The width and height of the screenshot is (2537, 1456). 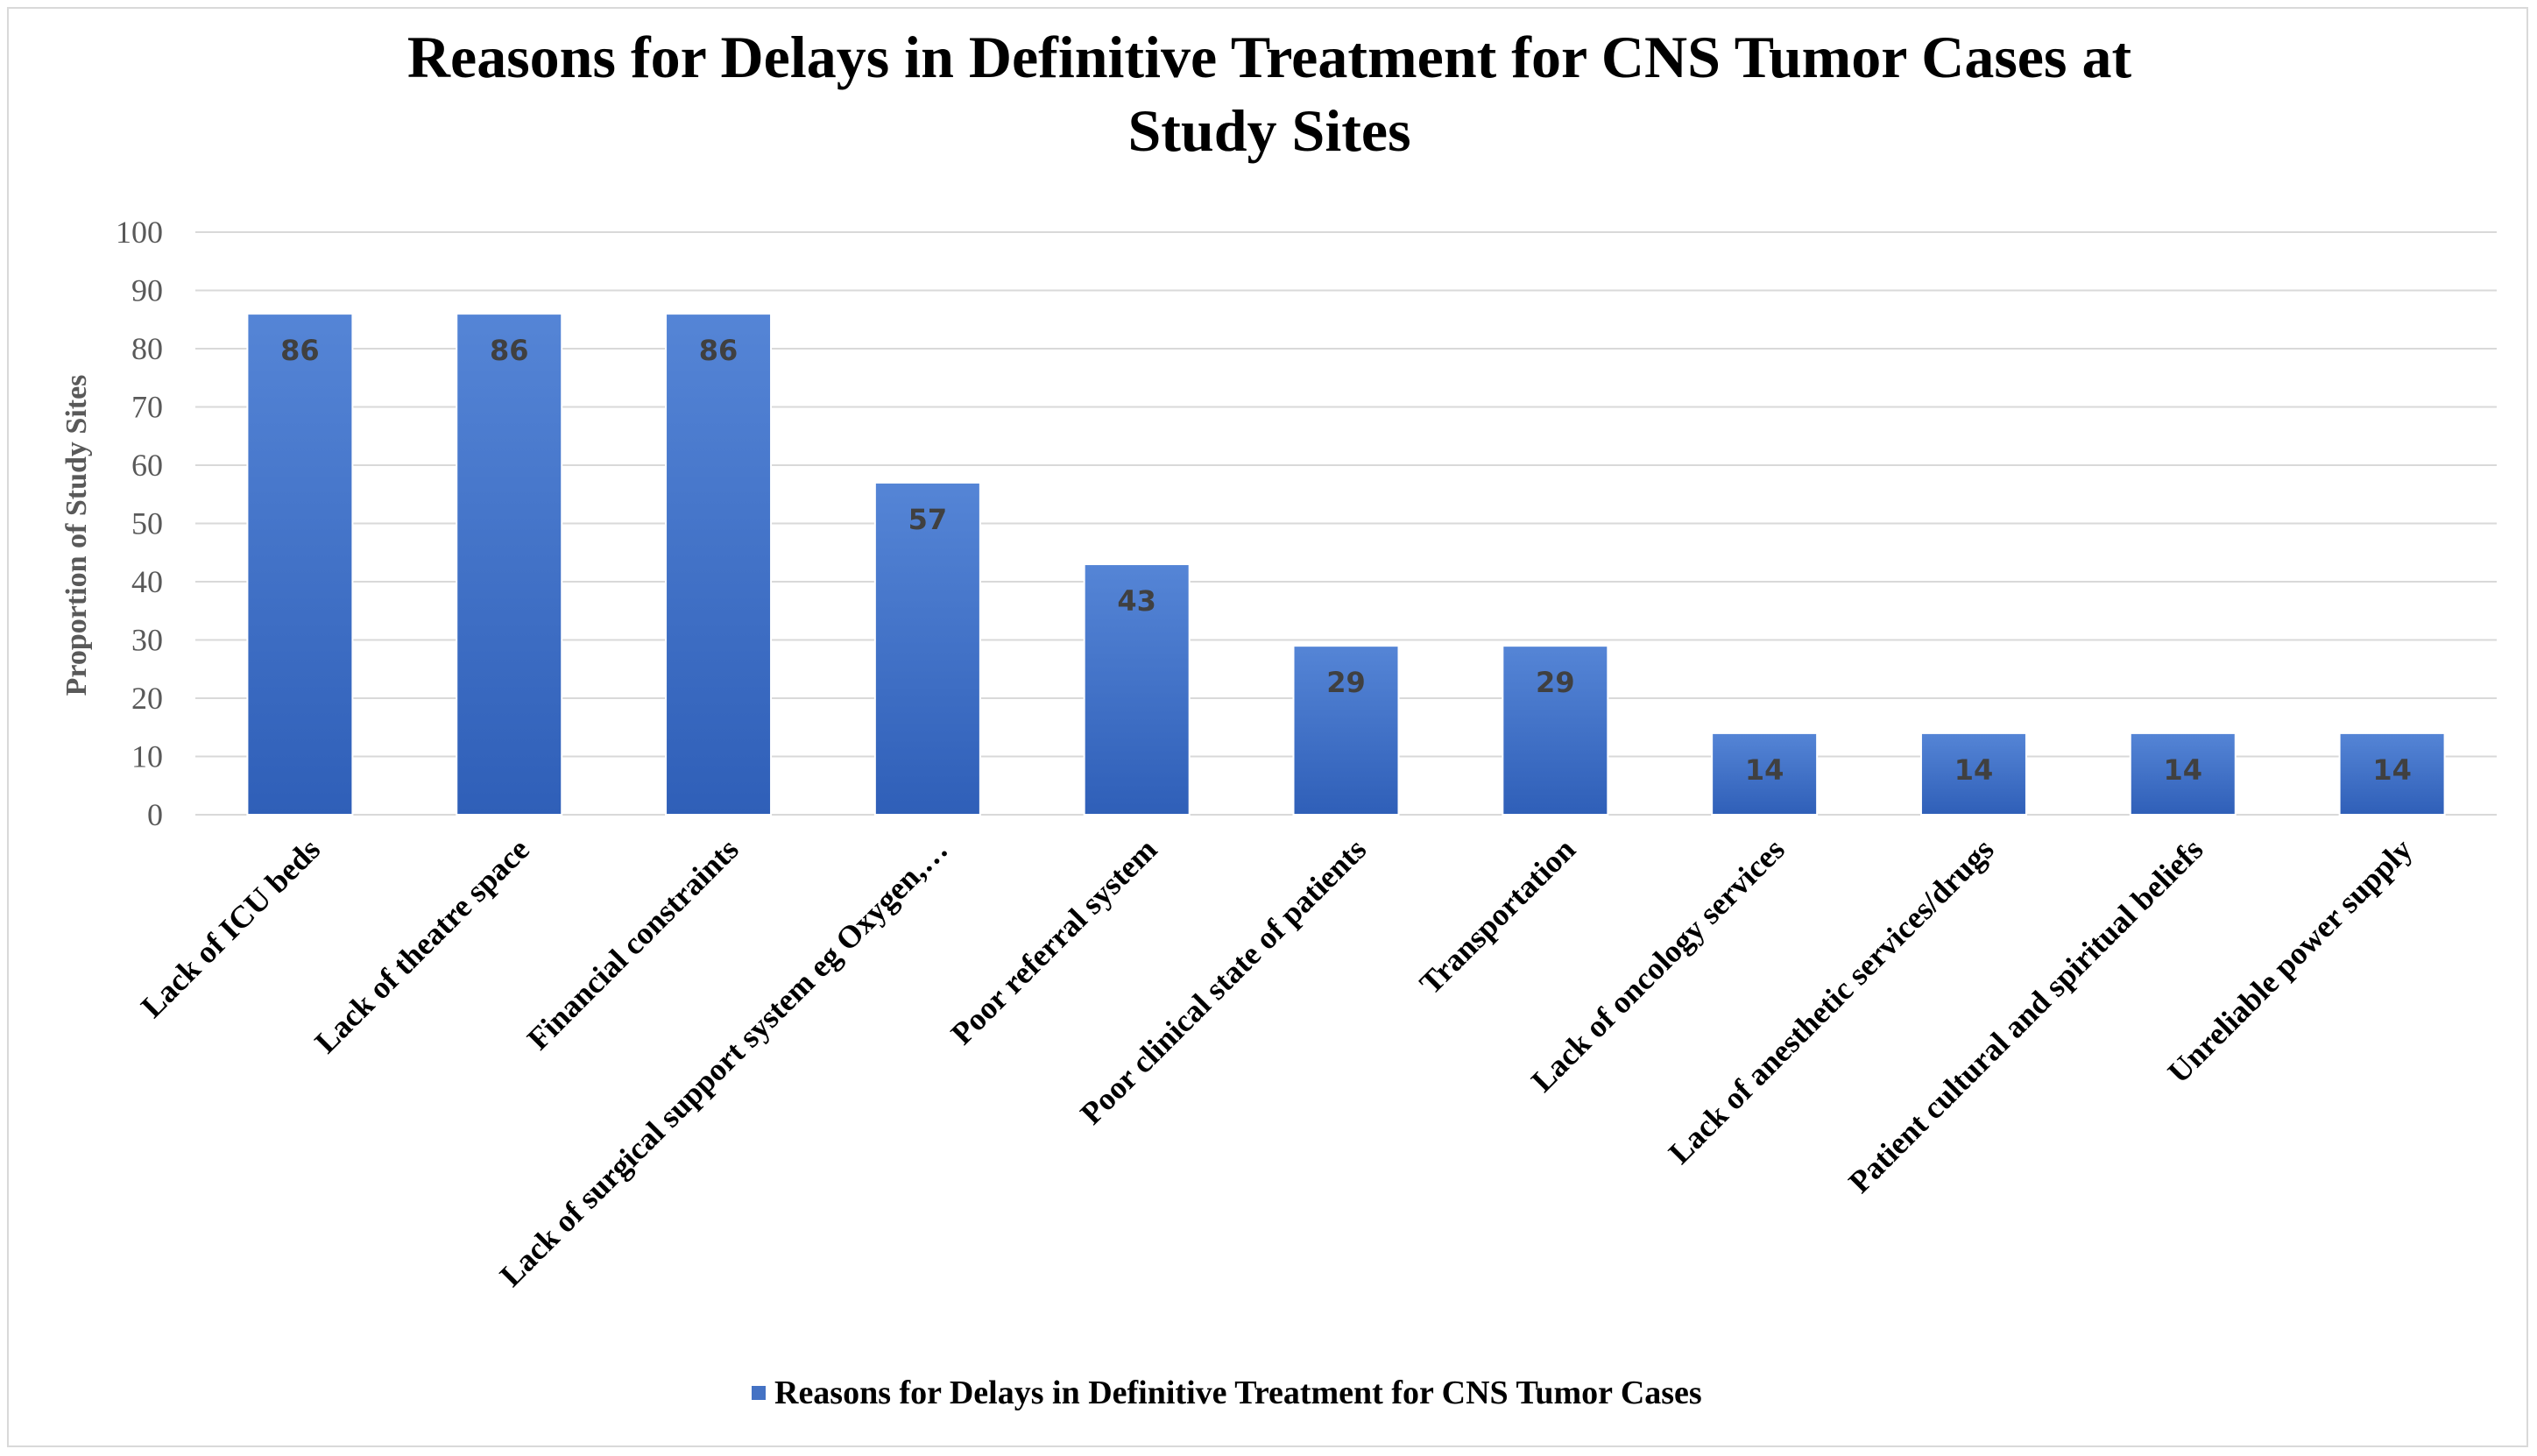 I want to click on y-axis-label: Proportion of Study Sites, so click(x=77, y=535).